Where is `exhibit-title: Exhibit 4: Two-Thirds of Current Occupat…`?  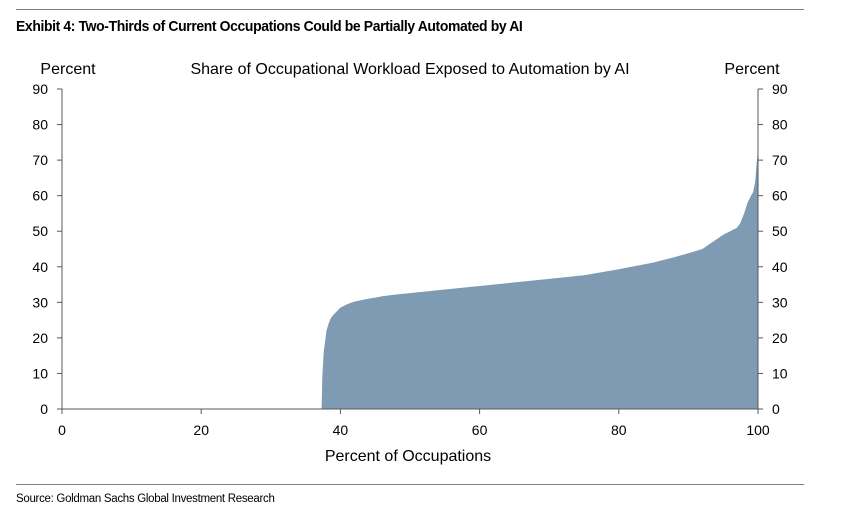
exhibit-title: Exhibit 4: Two-Thirds of Current Occupat… is located at coordinates (269, 26).